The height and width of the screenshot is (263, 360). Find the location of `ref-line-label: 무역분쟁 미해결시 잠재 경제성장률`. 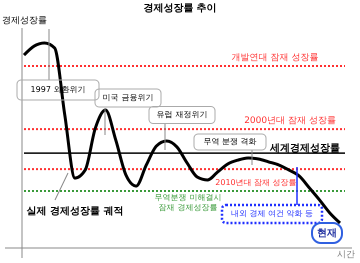

ref-line-label: 무역분쟁 미해결시 잠재 경제성장률 is located at coordinates (188, 202).